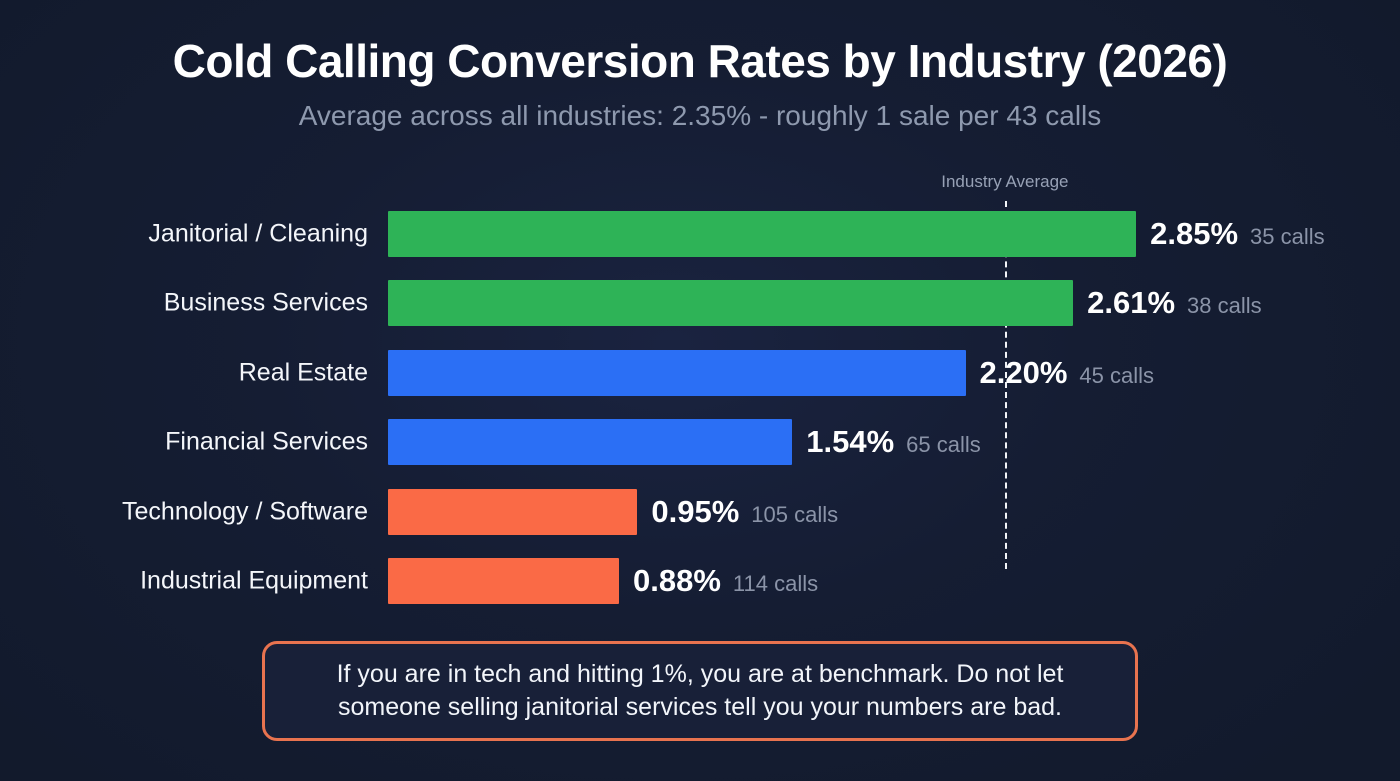  I want to click on value-label: 0.88%, so click(677, 580).